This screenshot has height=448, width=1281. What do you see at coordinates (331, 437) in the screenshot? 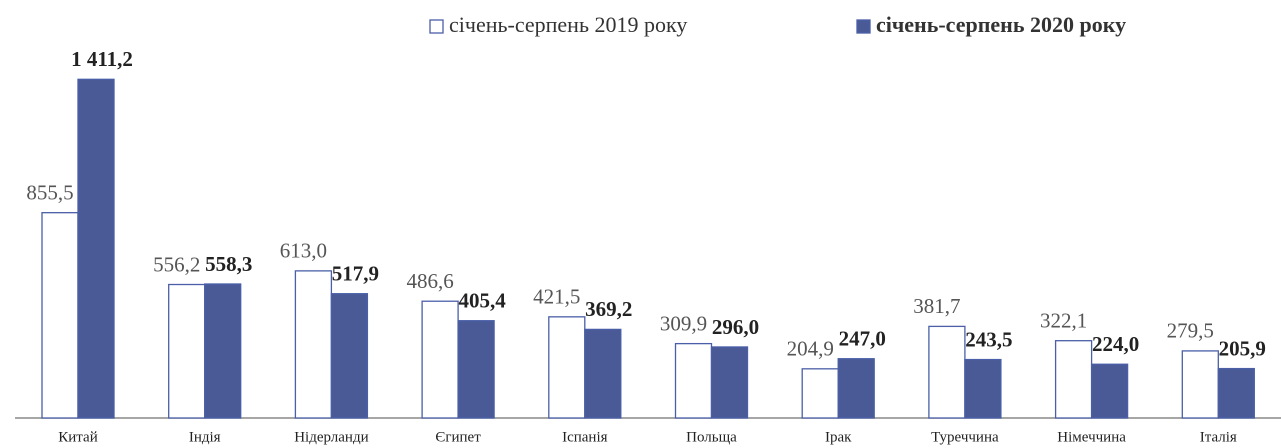
I see `x-tick-label: Нідерланди` at bounding box center [331, 437].